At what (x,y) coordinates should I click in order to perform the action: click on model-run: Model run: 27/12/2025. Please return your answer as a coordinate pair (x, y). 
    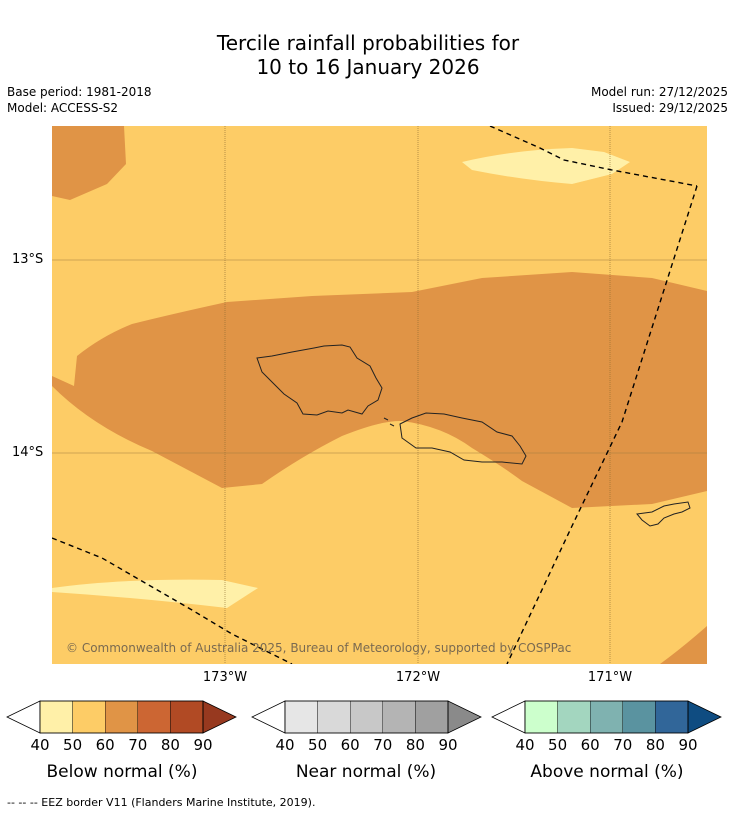
    Looking at the image, I should click on (659, 92).